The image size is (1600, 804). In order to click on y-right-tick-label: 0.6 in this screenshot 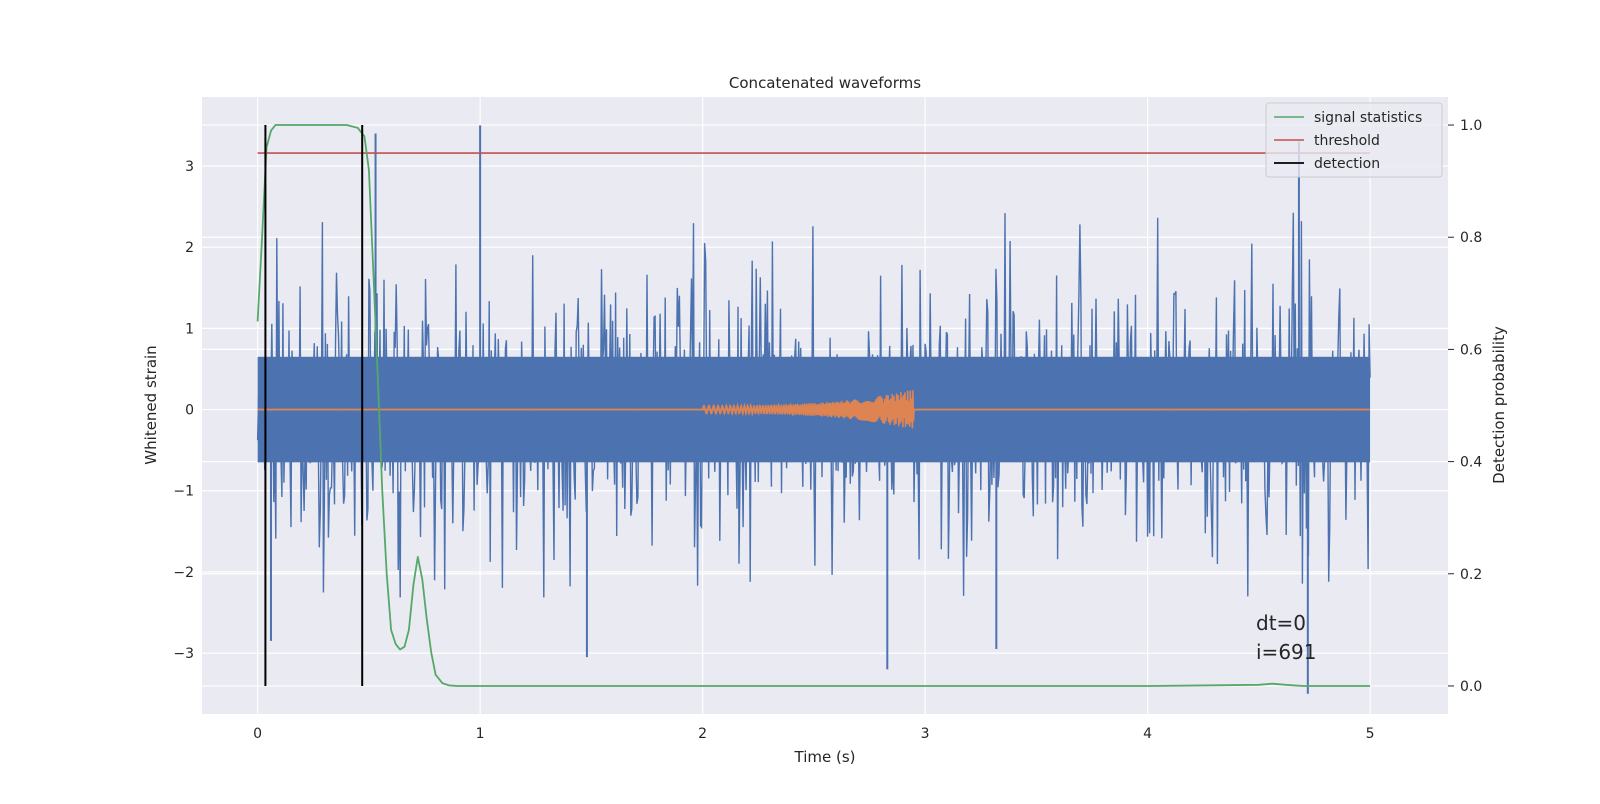, I will do `click(1471, 350)`.